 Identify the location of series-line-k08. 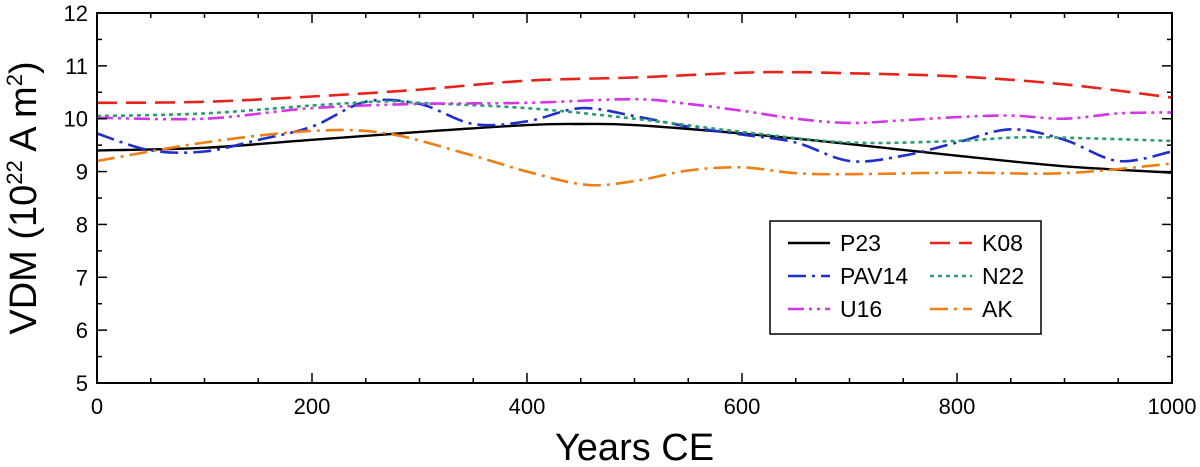
(634, 87).